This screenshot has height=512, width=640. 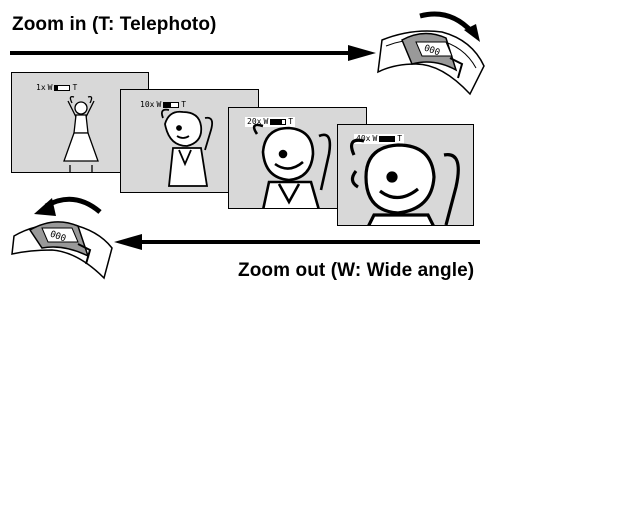 I want to click on zoom-value: 1x, so click(x=41, y=87).